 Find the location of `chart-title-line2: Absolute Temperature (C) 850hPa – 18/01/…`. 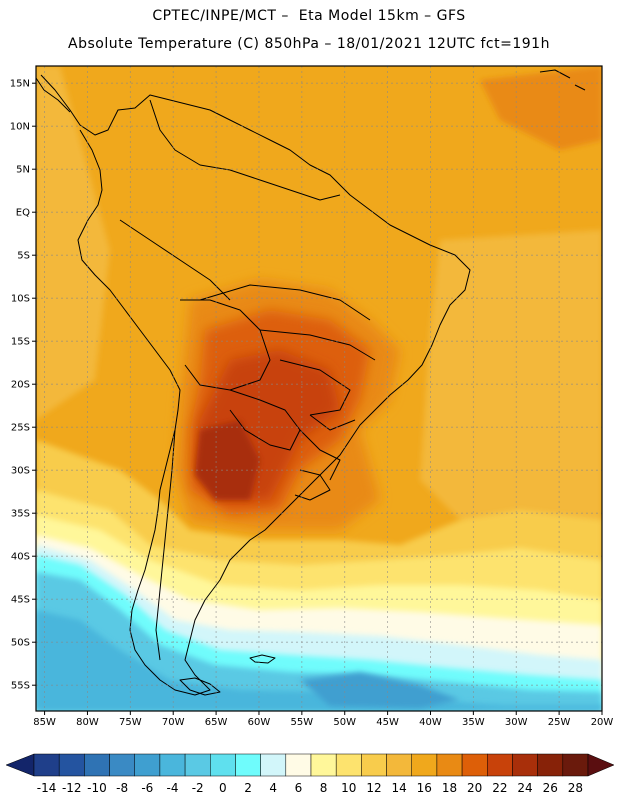

chart-title-line2: Absolute Temperature (C) 850hPa – 18/01/… is located at coordinates (309, 44).